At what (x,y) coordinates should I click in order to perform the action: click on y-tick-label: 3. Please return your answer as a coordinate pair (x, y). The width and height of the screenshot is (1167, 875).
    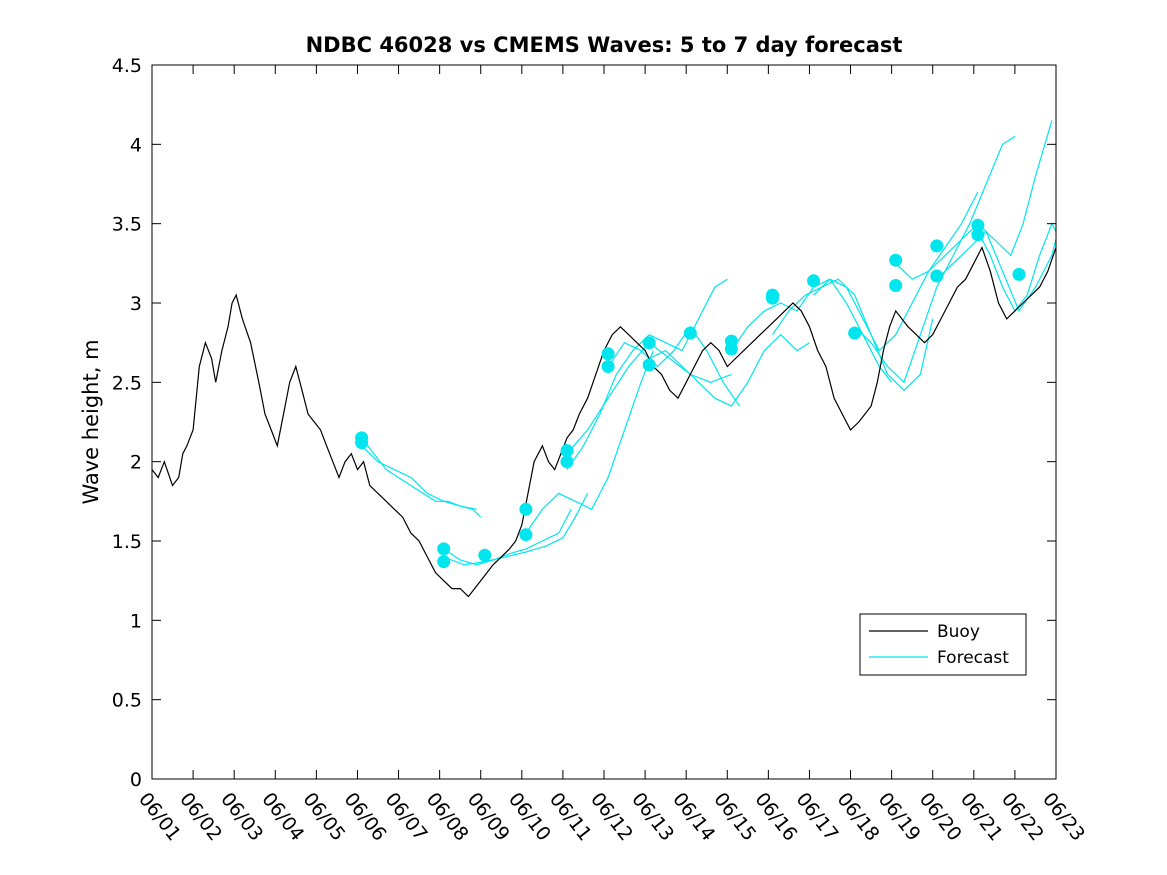
    Looking at the image, I should click on (136, 304).